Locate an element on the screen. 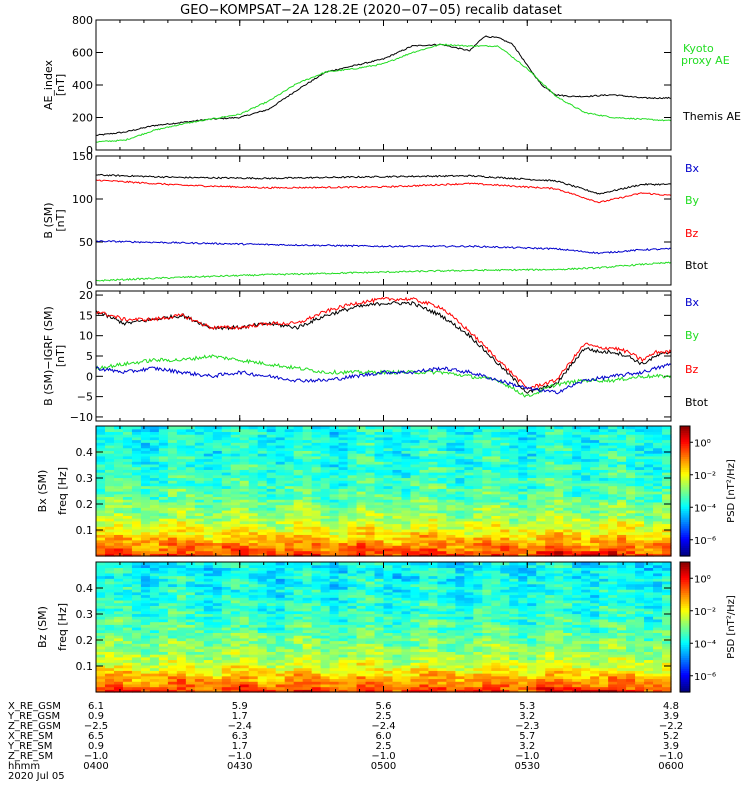  y-tick-label: 0.4 is located at coordinates (85, 452).